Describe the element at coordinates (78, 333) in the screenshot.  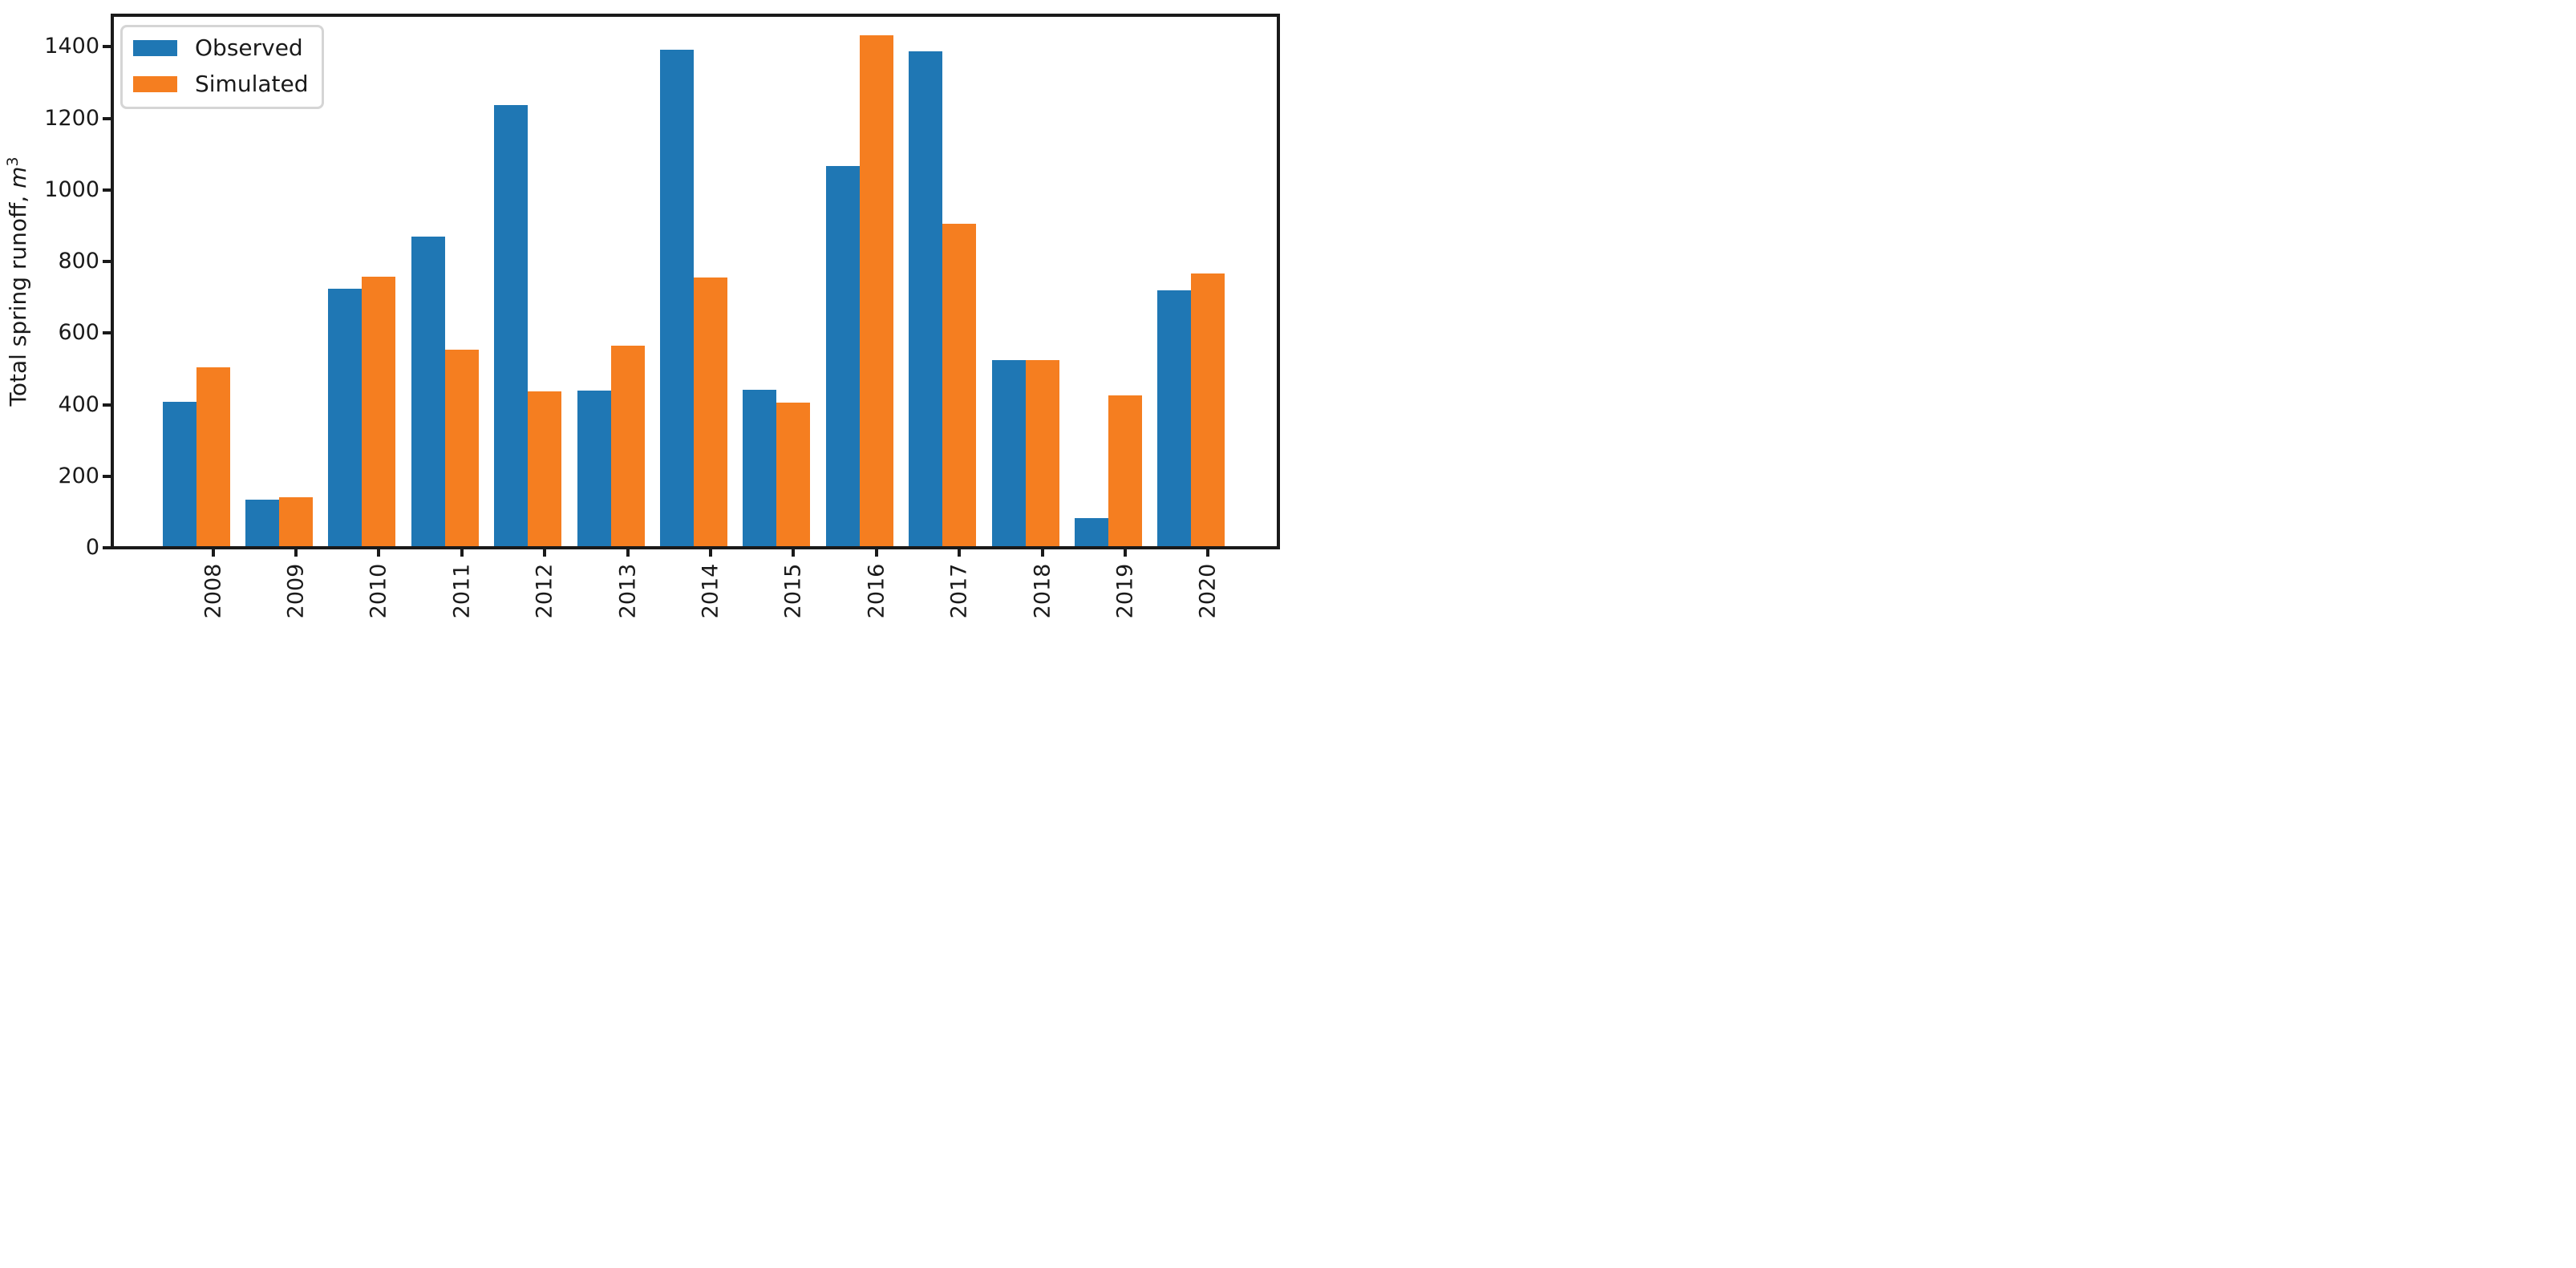
I see `y-tick-label-600: 600` at that location.